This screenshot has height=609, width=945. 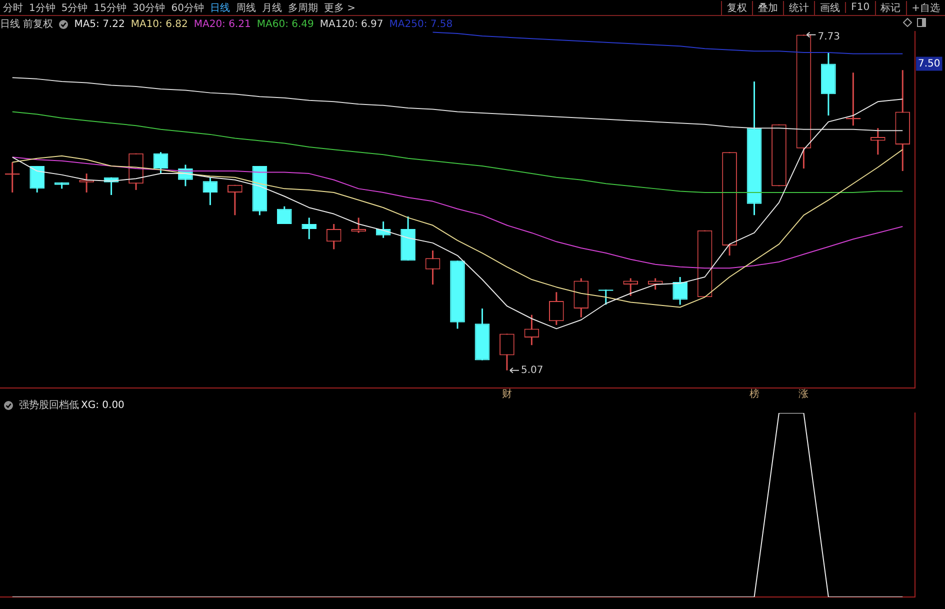 I want to click on annotation: 7.73, so click(x=829, y=37).